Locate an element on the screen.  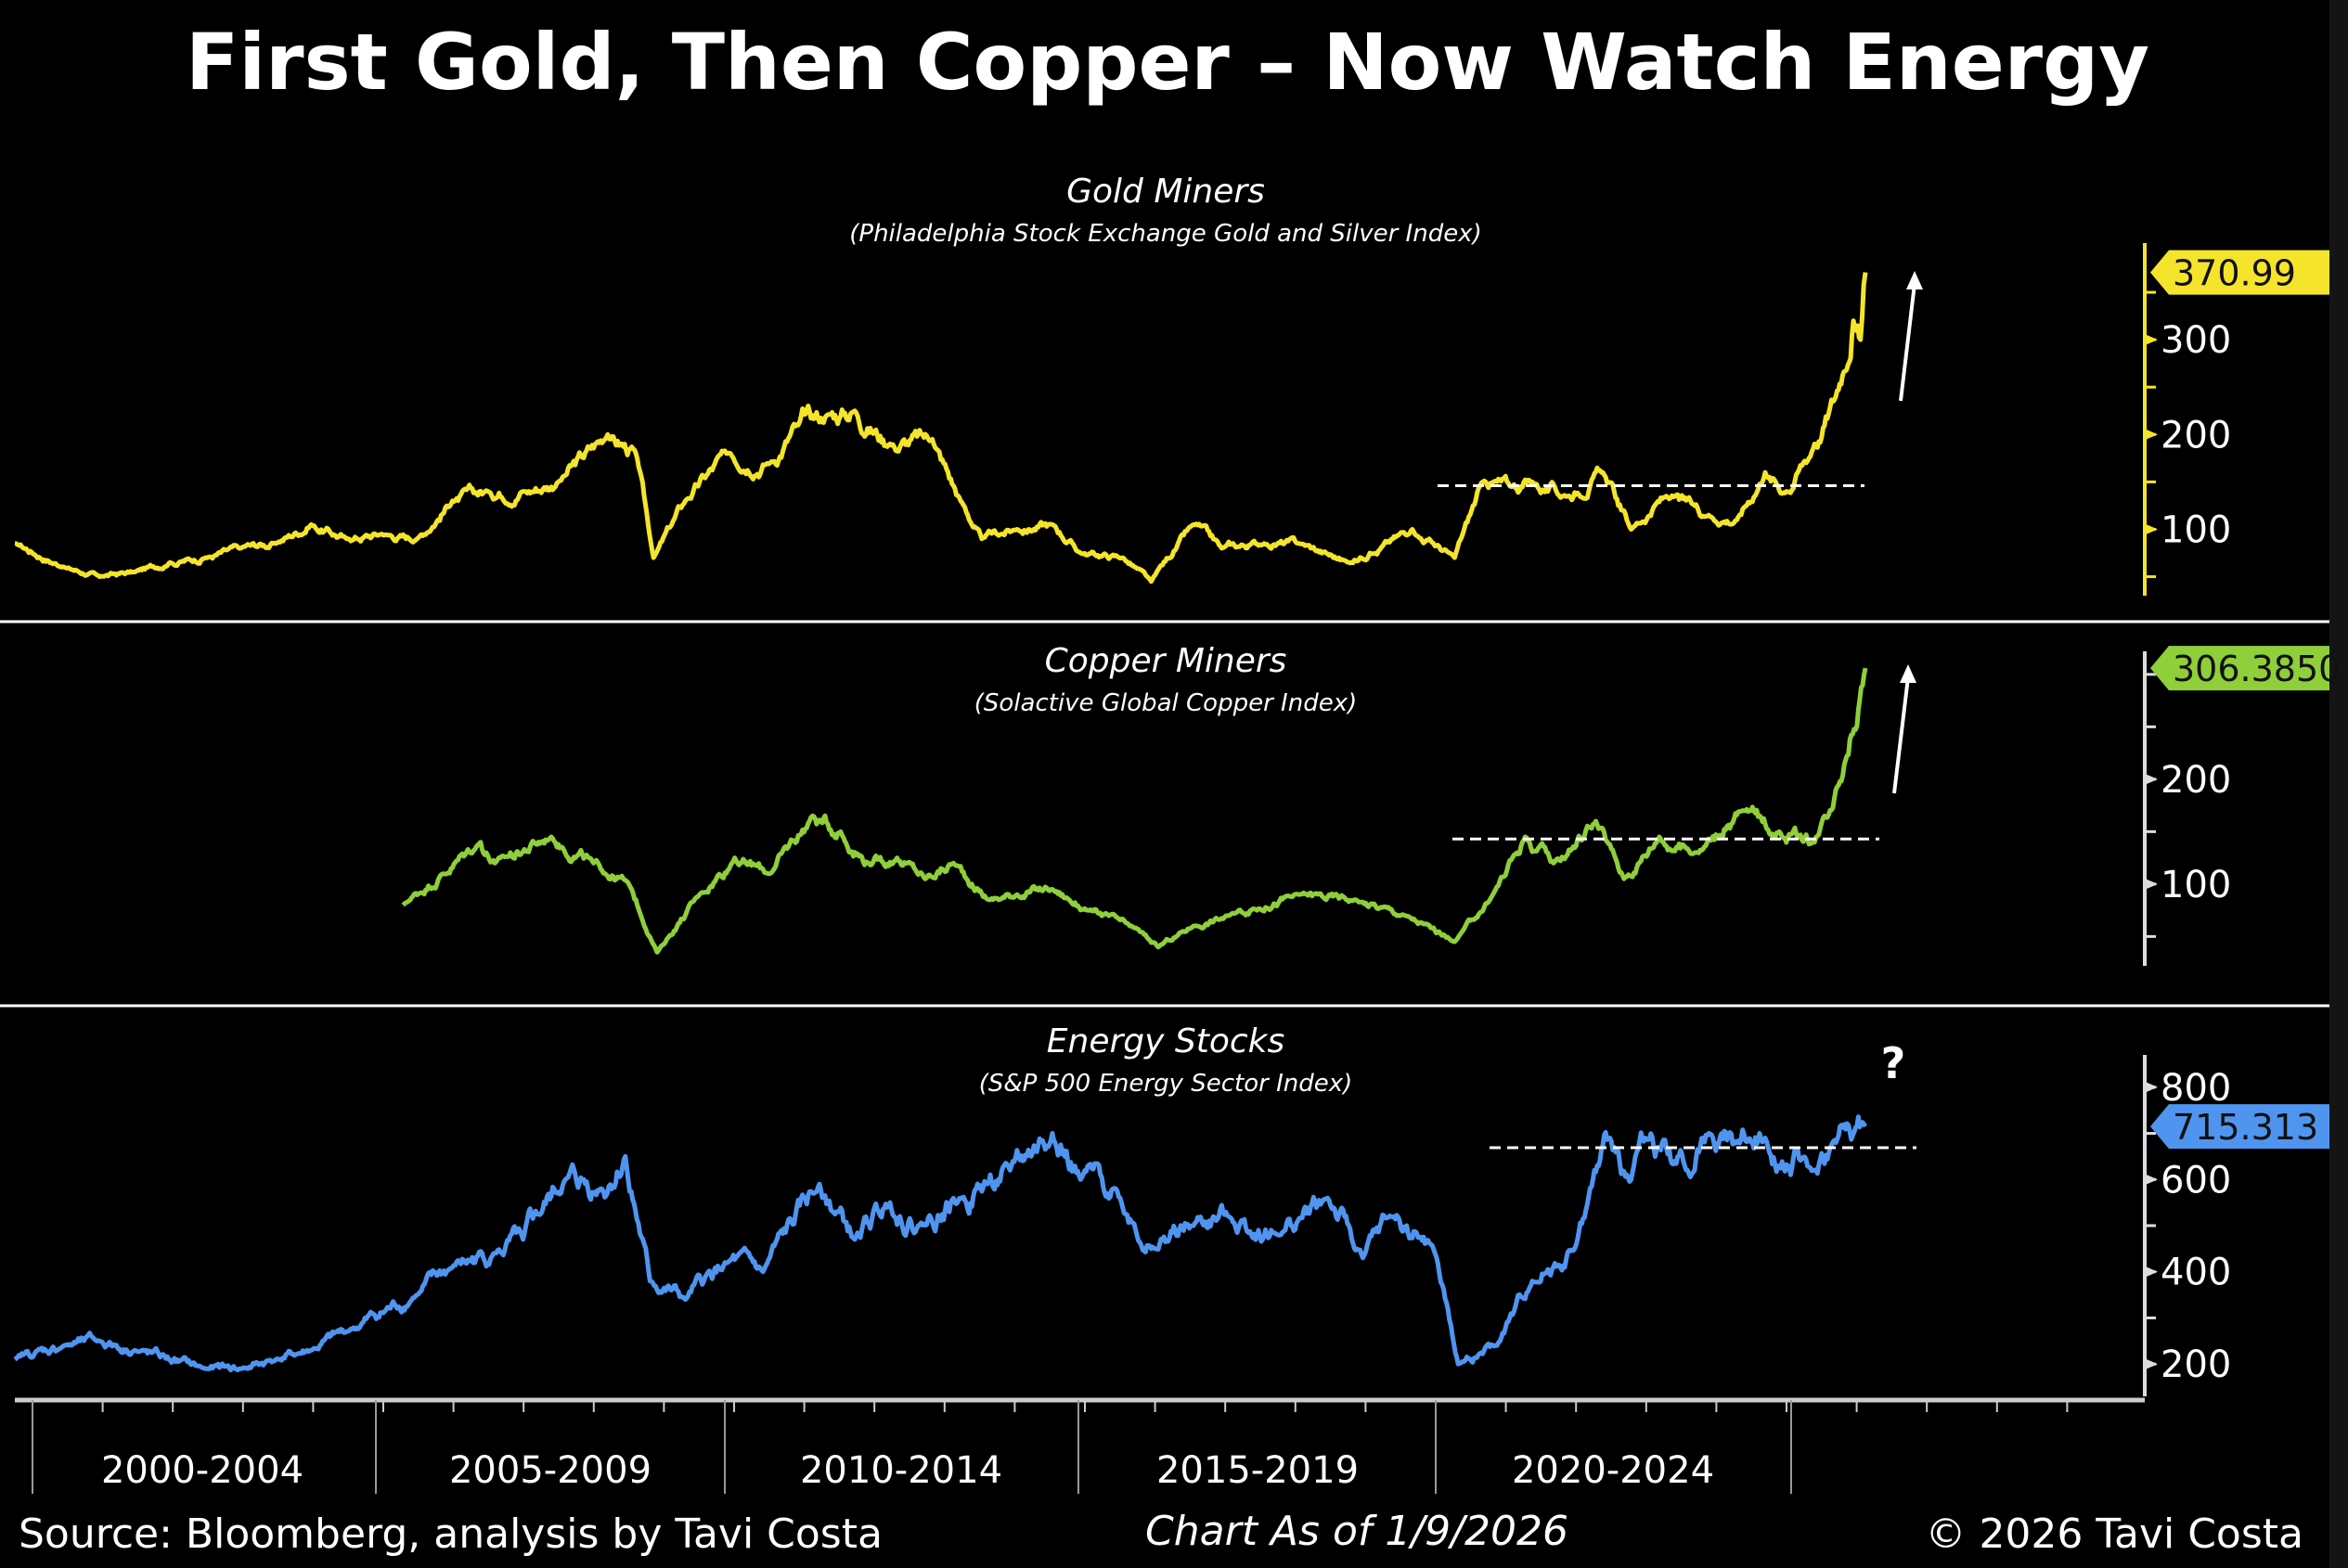
x-period-label: 2000-2004 is located at coordinates (202, 1470).